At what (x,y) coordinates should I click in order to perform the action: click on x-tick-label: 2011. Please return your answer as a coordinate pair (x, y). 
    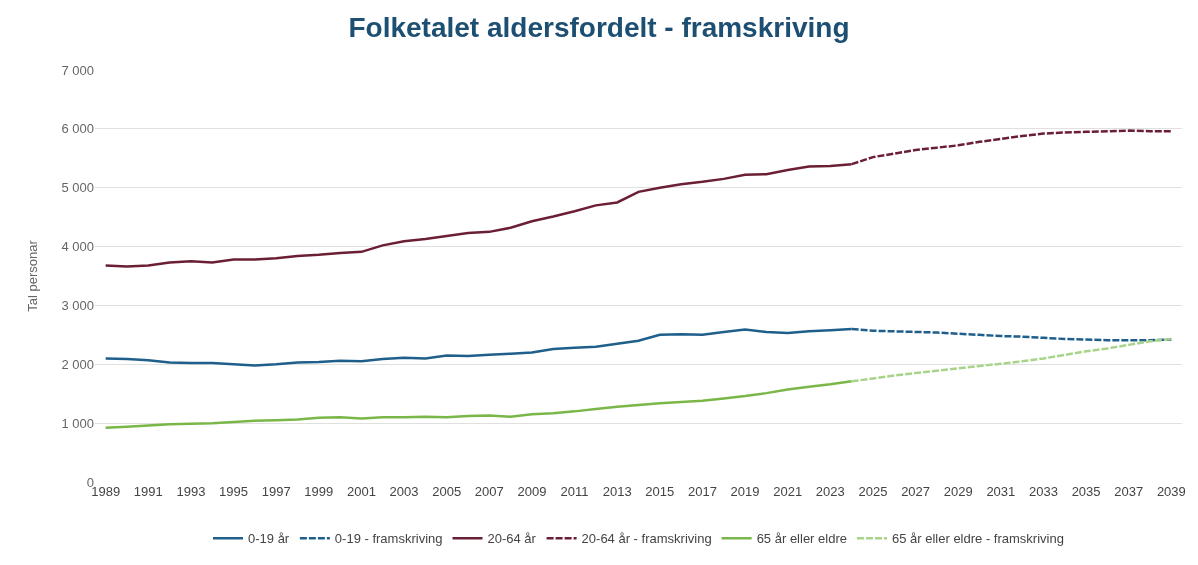
    Looking at the image, I should click on (574, 491).